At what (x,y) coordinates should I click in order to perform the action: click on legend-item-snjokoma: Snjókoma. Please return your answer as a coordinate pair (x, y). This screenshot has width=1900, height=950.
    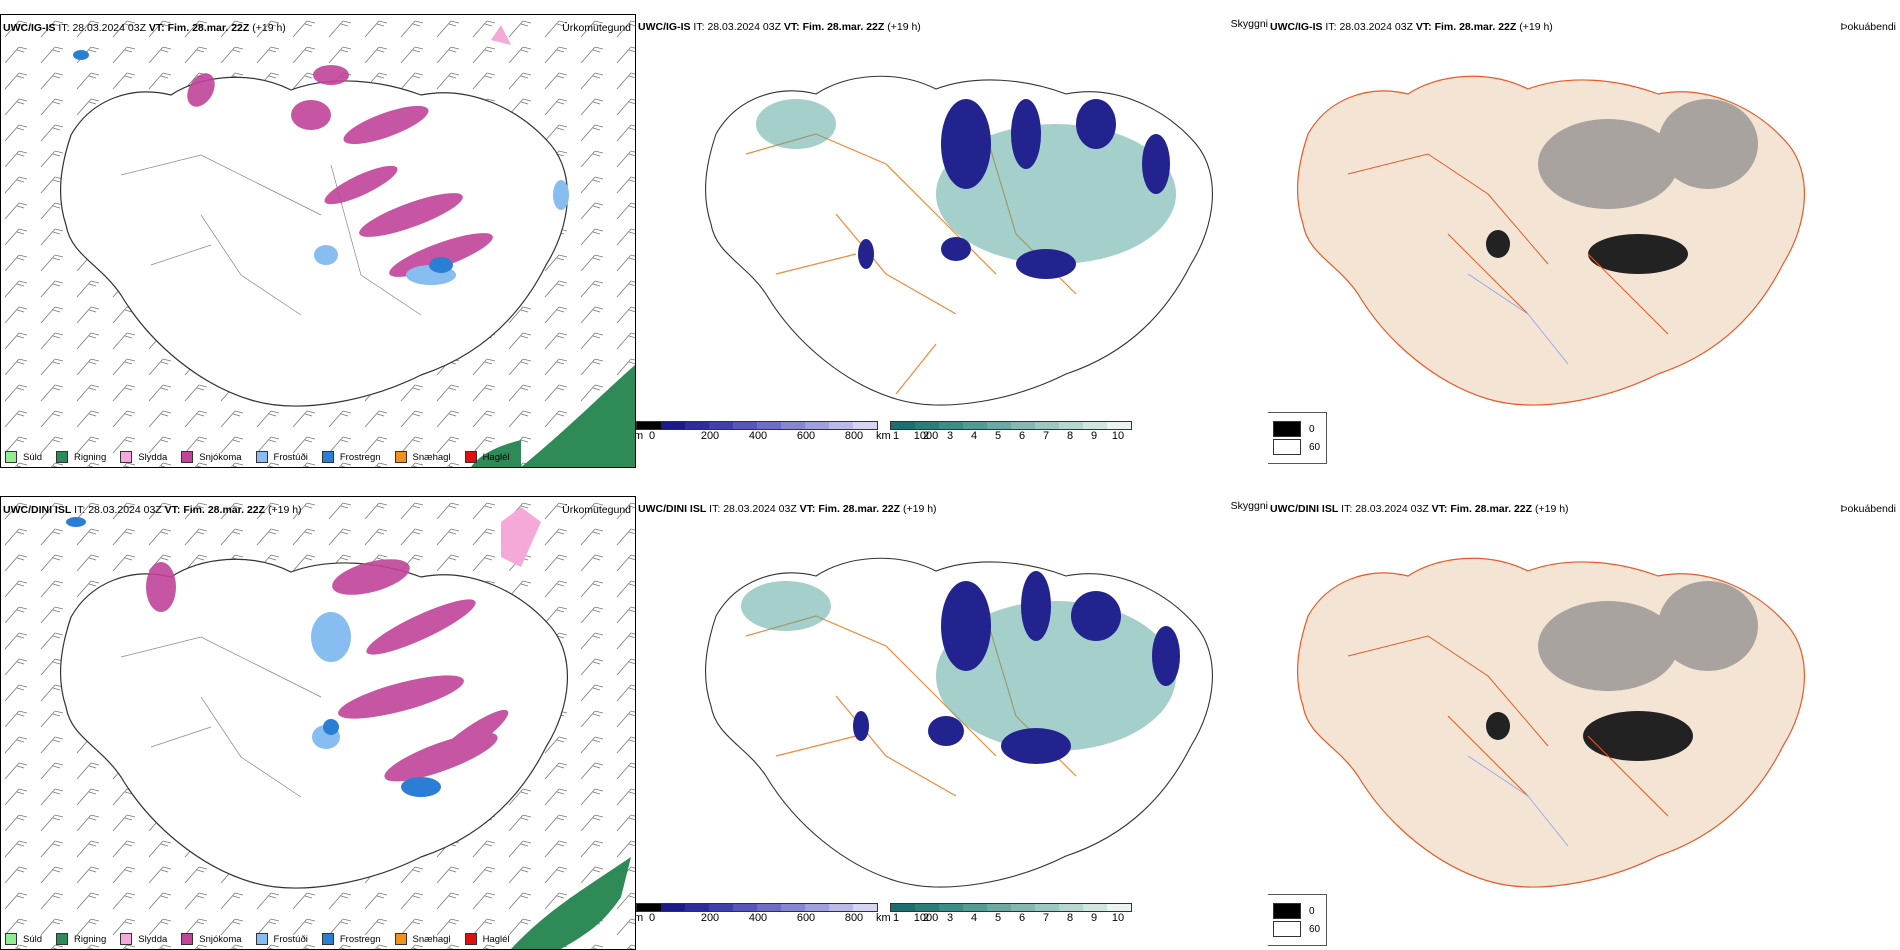
    Looking at the image, I should click on (211, 457).